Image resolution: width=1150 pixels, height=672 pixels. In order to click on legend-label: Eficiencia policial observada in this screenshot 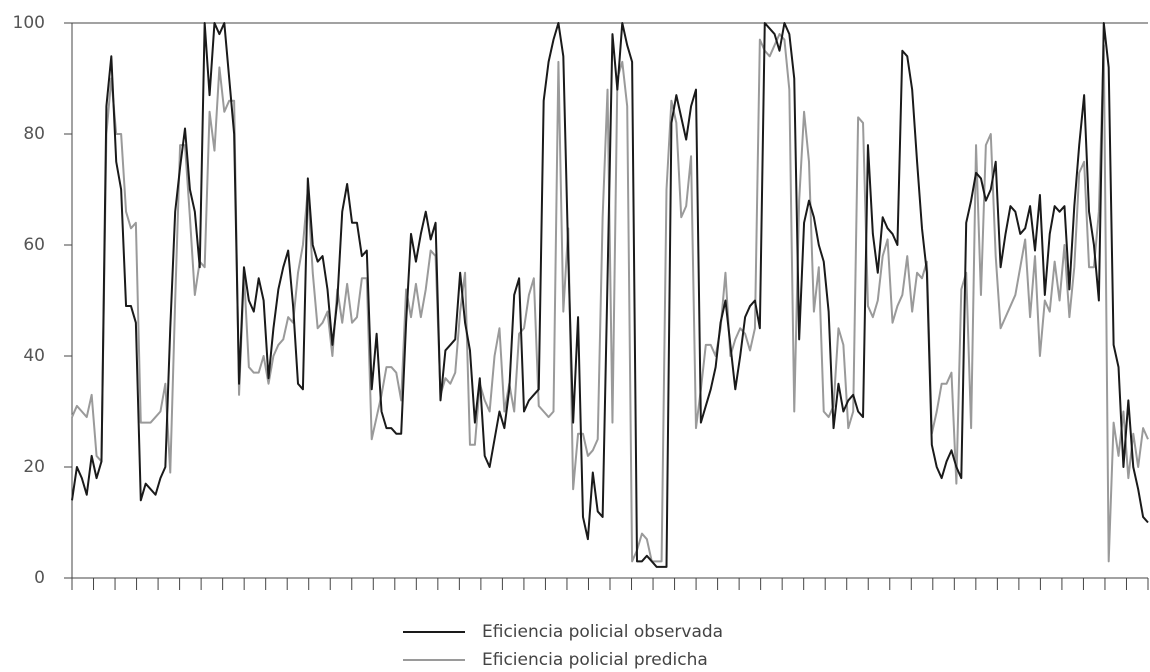, I will do `click(602, 632)`.